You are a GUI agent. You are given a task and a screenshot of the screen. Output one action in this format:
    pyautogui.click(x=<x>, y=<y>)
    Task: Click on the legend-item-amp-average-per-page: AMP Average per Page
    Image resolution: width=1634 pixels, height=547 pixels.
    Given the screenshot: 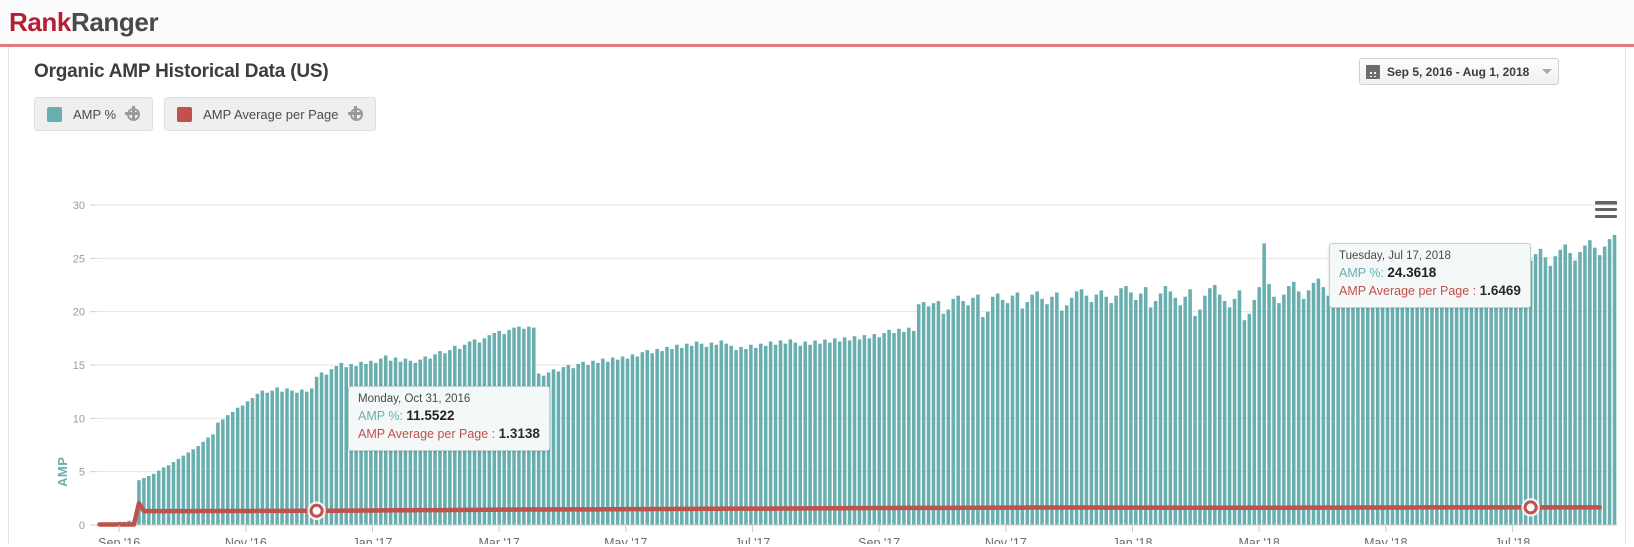 What is the action you would take?
    pyautogui.click(x=270, y=114)
    